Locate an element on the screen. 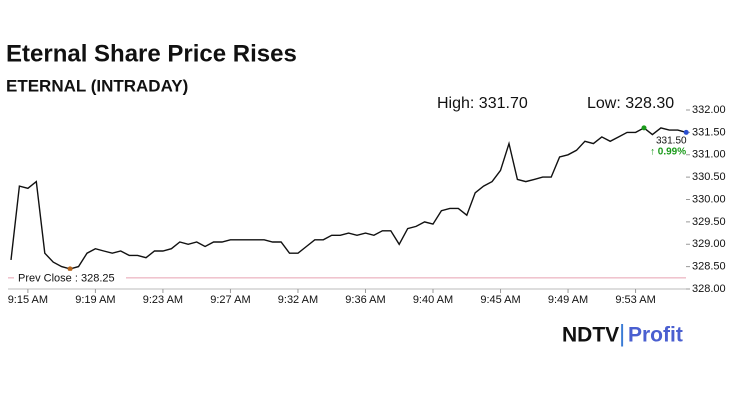 The width and height of the screenshot is (732, 411). chart-title: Eternal Share Price Rises is located at coordinates (151, 53).